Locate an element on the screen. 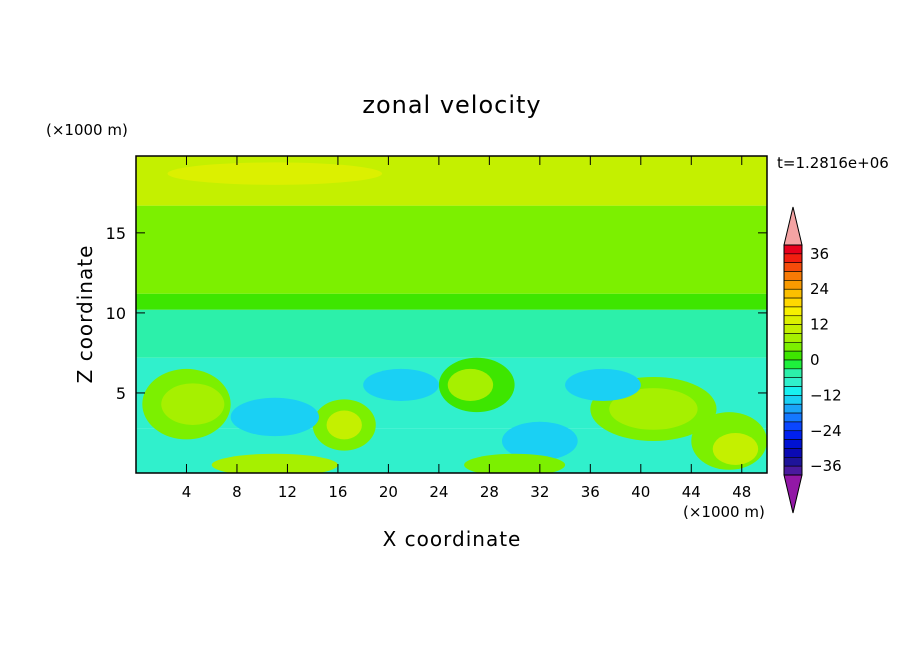  y-unit-label: (×1000 m) is located at coordinates (87, 130).